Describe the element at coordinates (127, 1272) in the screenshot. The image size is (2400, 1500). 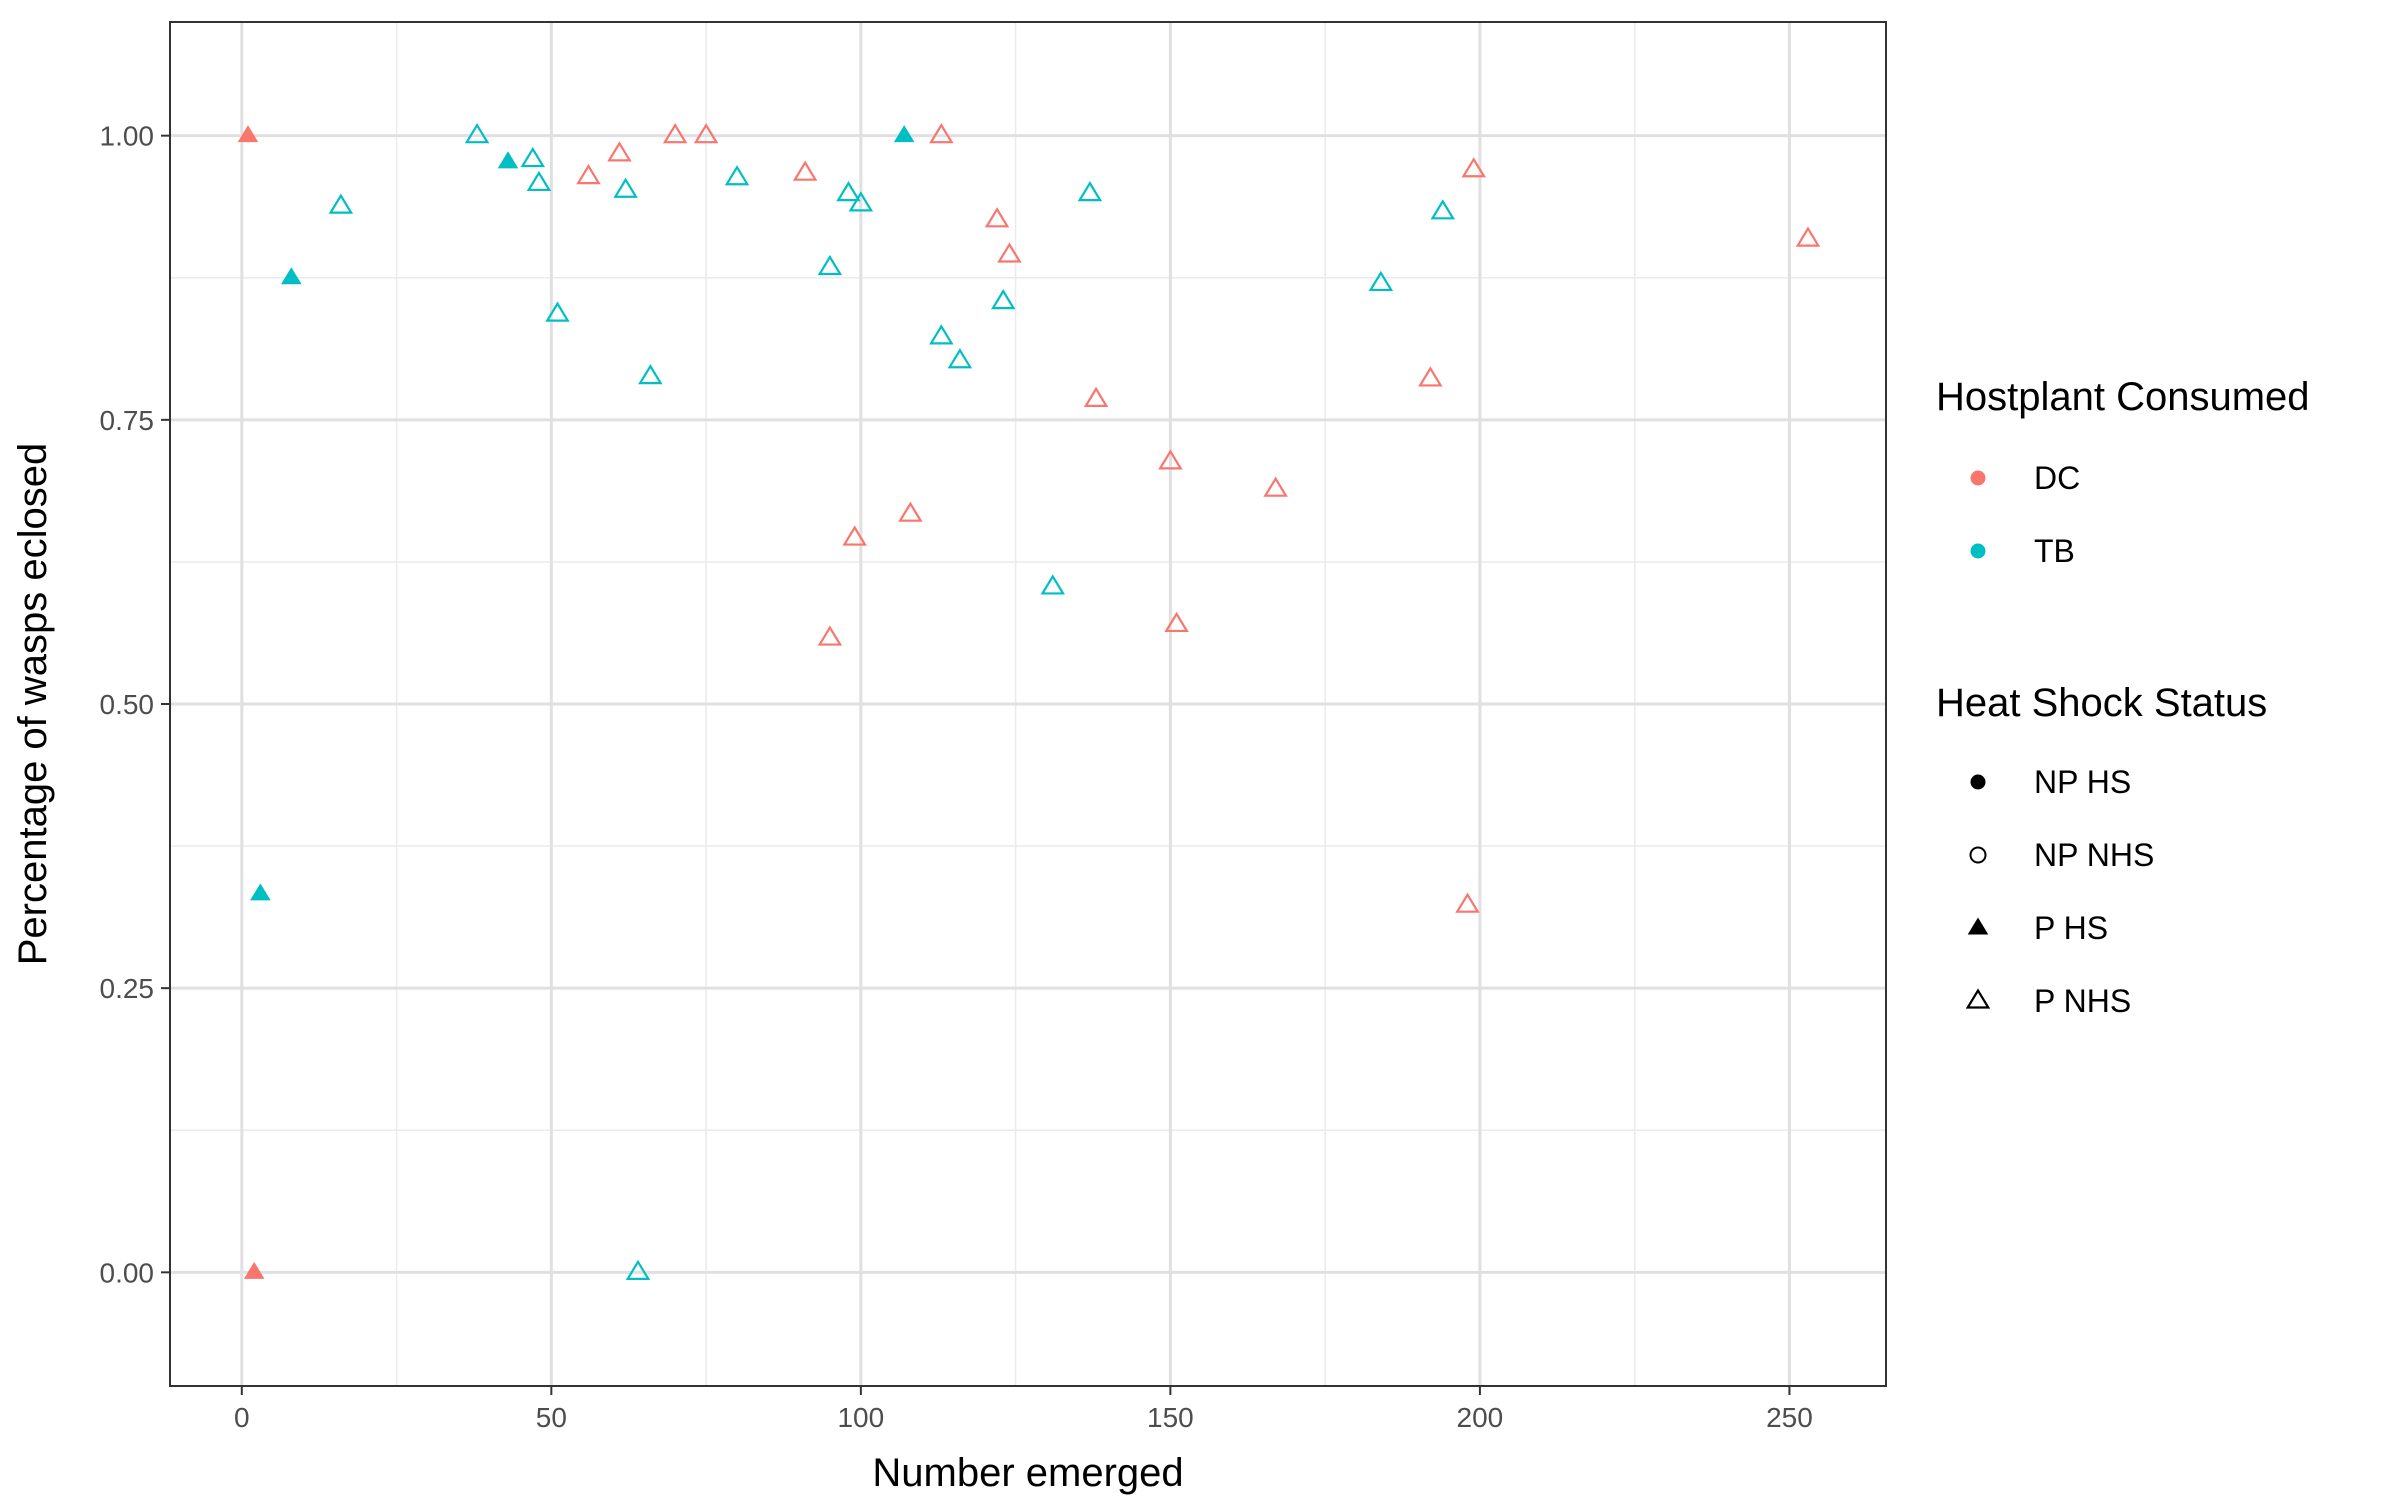
I see `y-tick-label: 0.00` at that location.